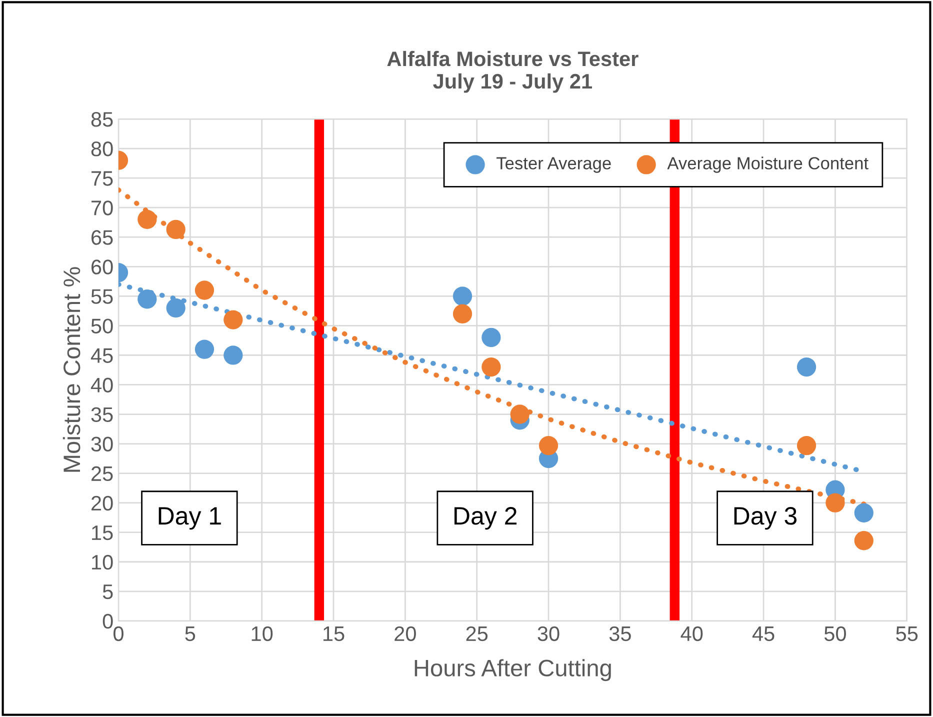 This screenshot has height=717, width=933. What do you see at coordinates (765, 518) in the screenshot?
I see `annotation: Day 3` at bounding box center [765, 518].